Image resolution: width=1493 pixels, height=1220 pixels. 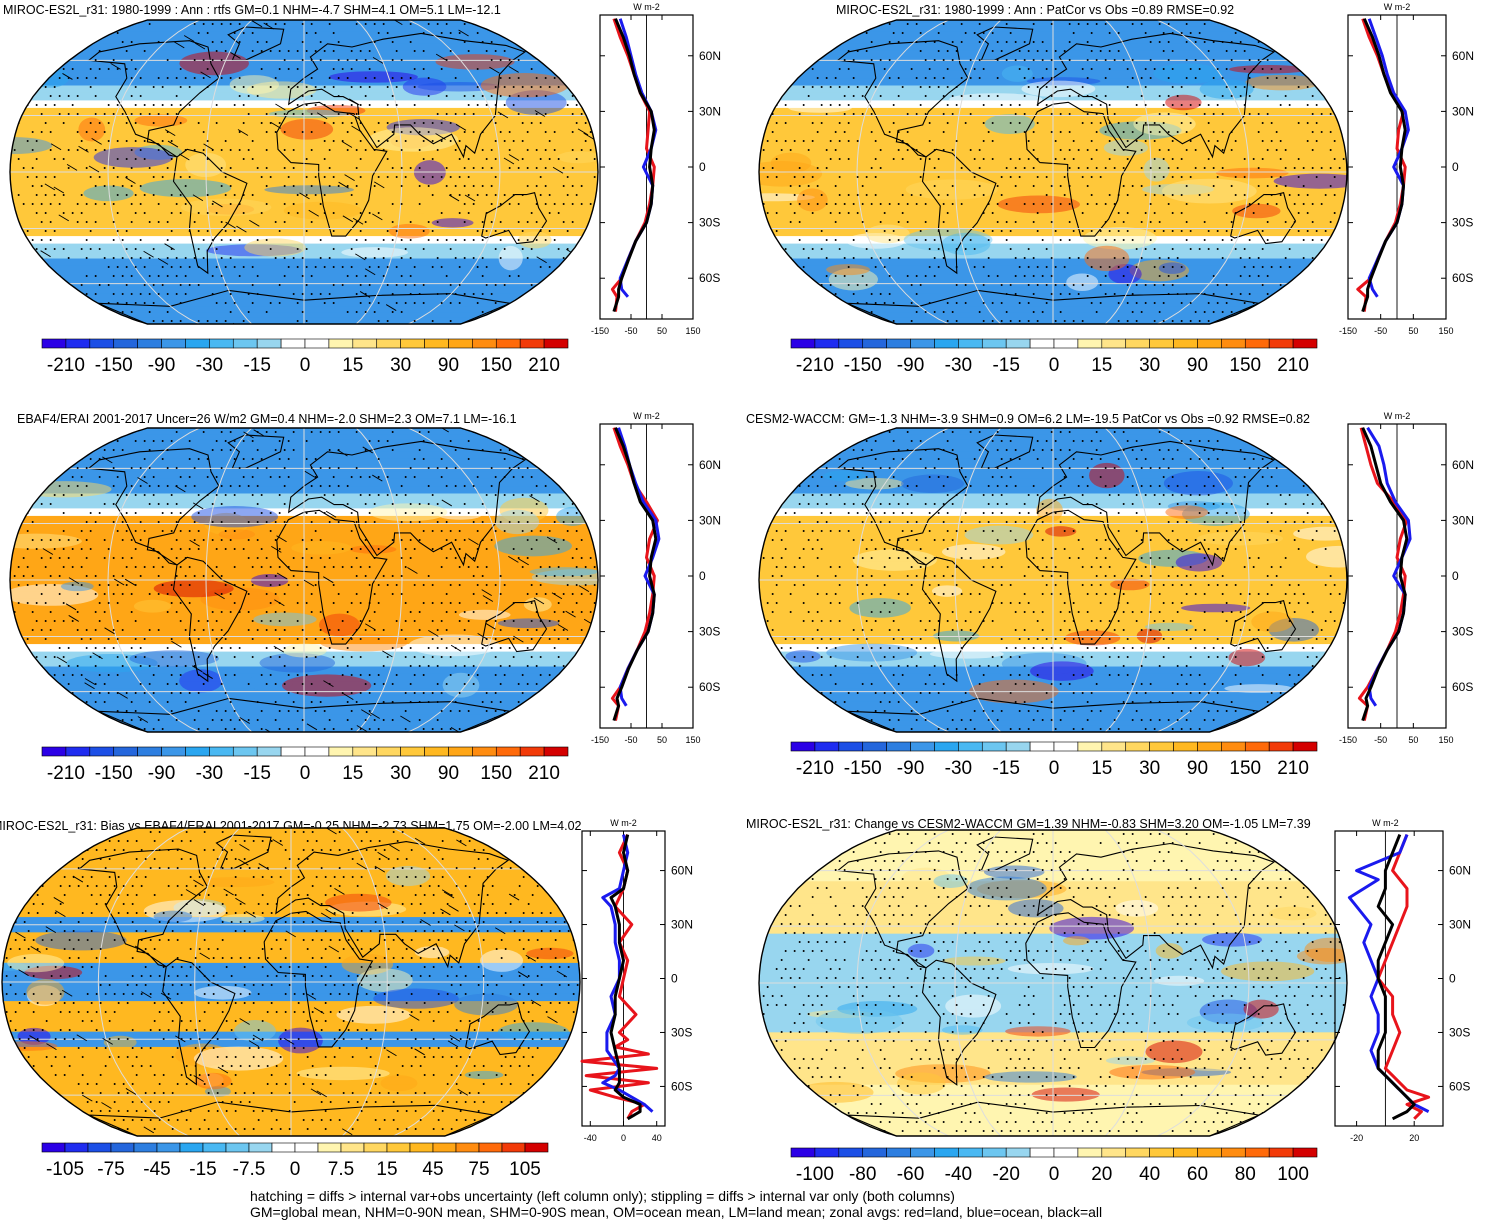 What do you see at coordinates (514, 626) in the screenshot?
I see `coastline-australia` at bounding box center [514, 626].